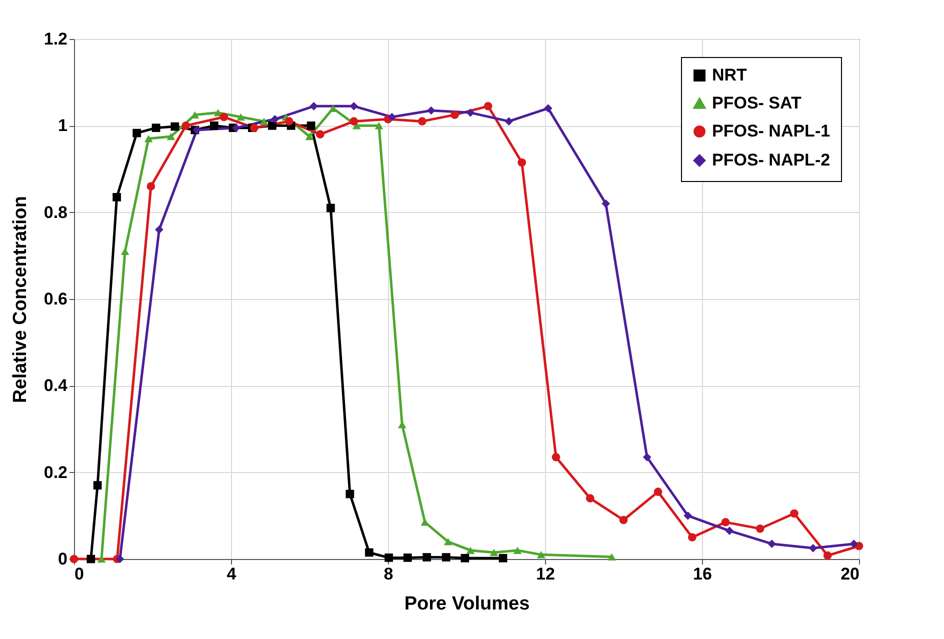 The height and width of the screenshot is (639, 944). I want to click on y-tick-label: 0, so click(63, 559).